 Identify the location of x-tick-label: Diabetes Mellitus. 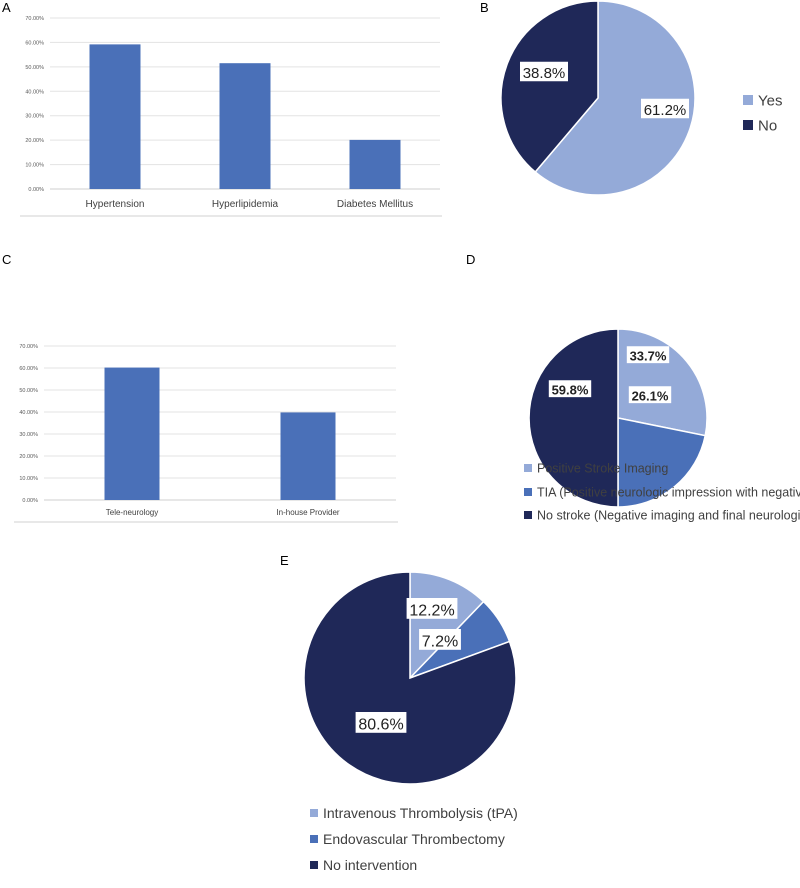
(375, 204).